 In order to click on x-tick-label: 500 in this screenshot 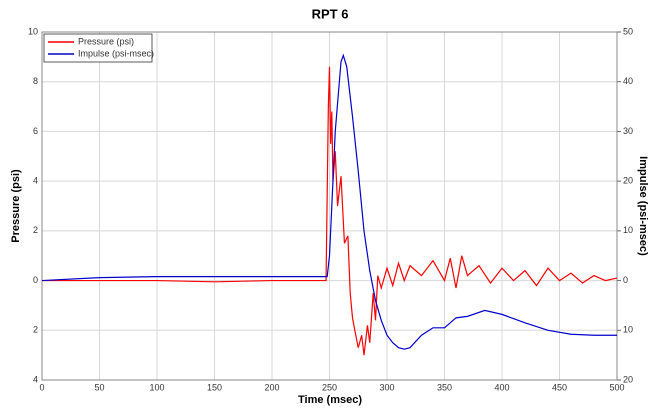, I will do `click(616, 387)`.